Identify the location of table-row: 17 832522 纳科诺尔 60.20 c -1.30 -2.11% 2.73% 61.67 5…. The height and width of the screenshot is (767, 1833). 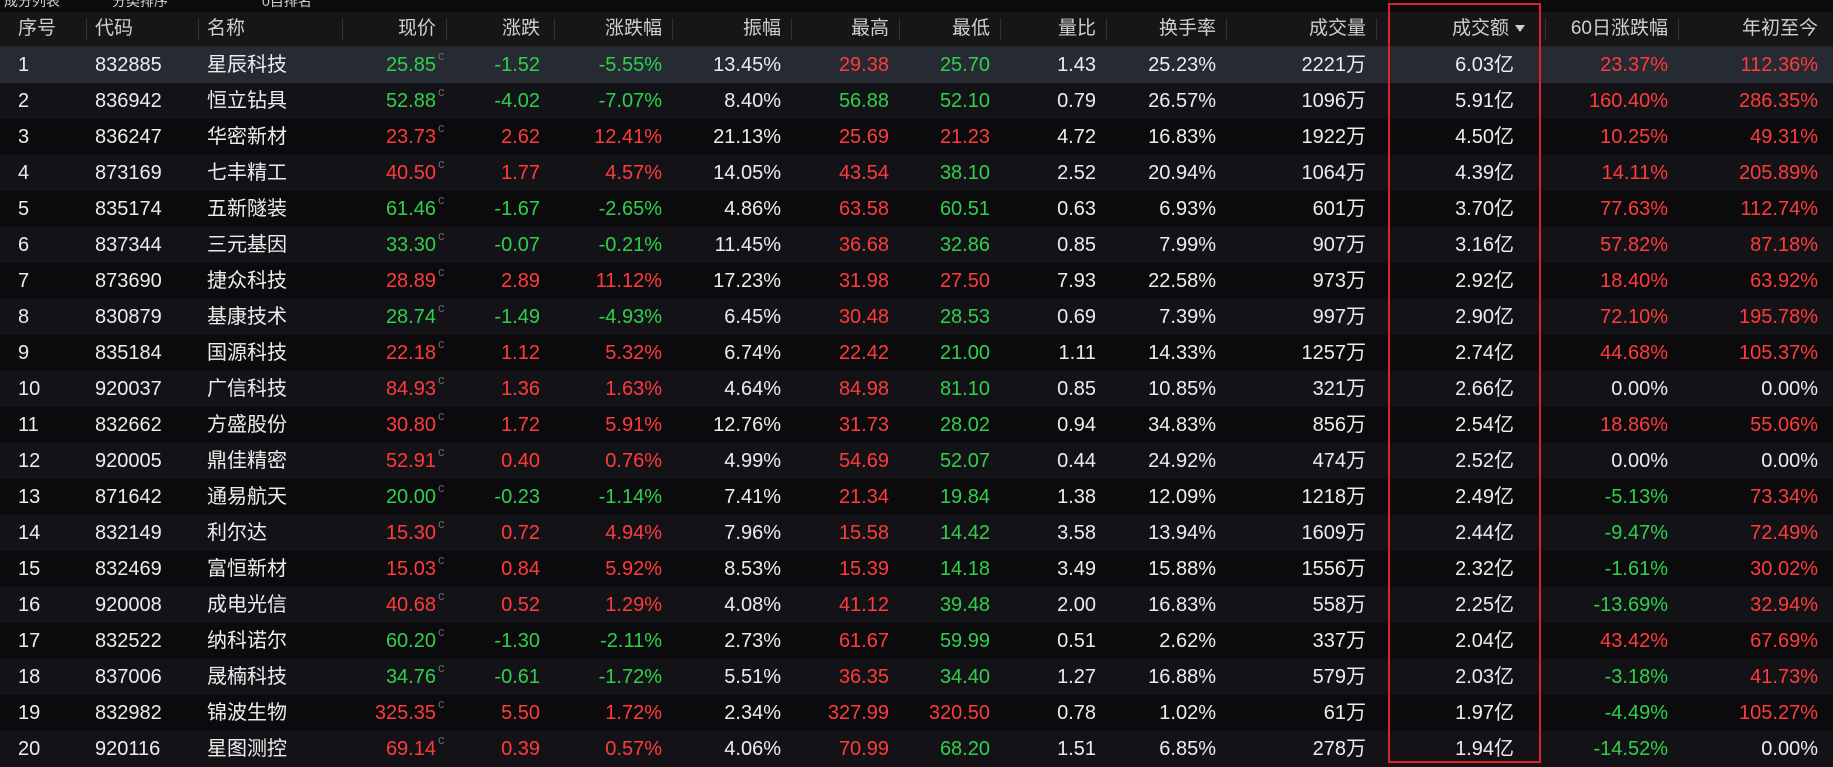
(916, 641).